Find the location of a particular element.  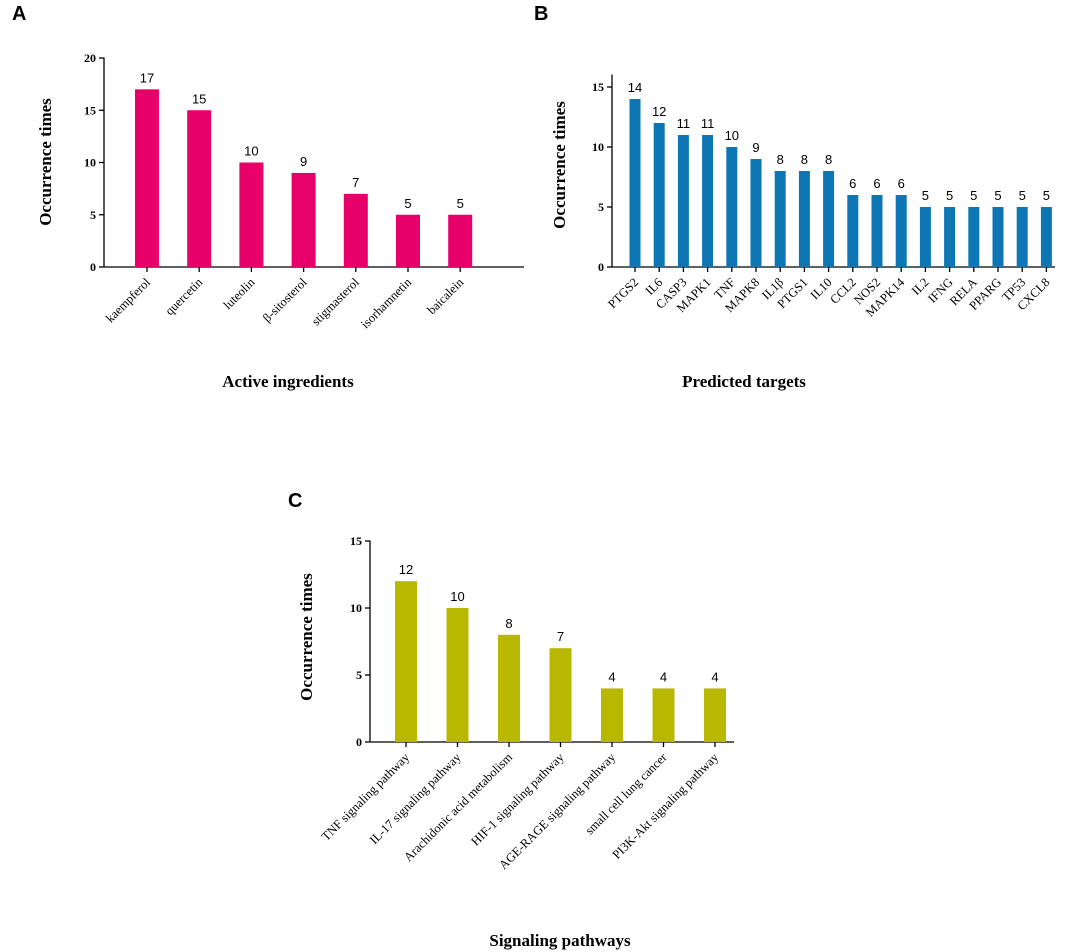

category-label: baicalein is located at coordinates (446, 296).